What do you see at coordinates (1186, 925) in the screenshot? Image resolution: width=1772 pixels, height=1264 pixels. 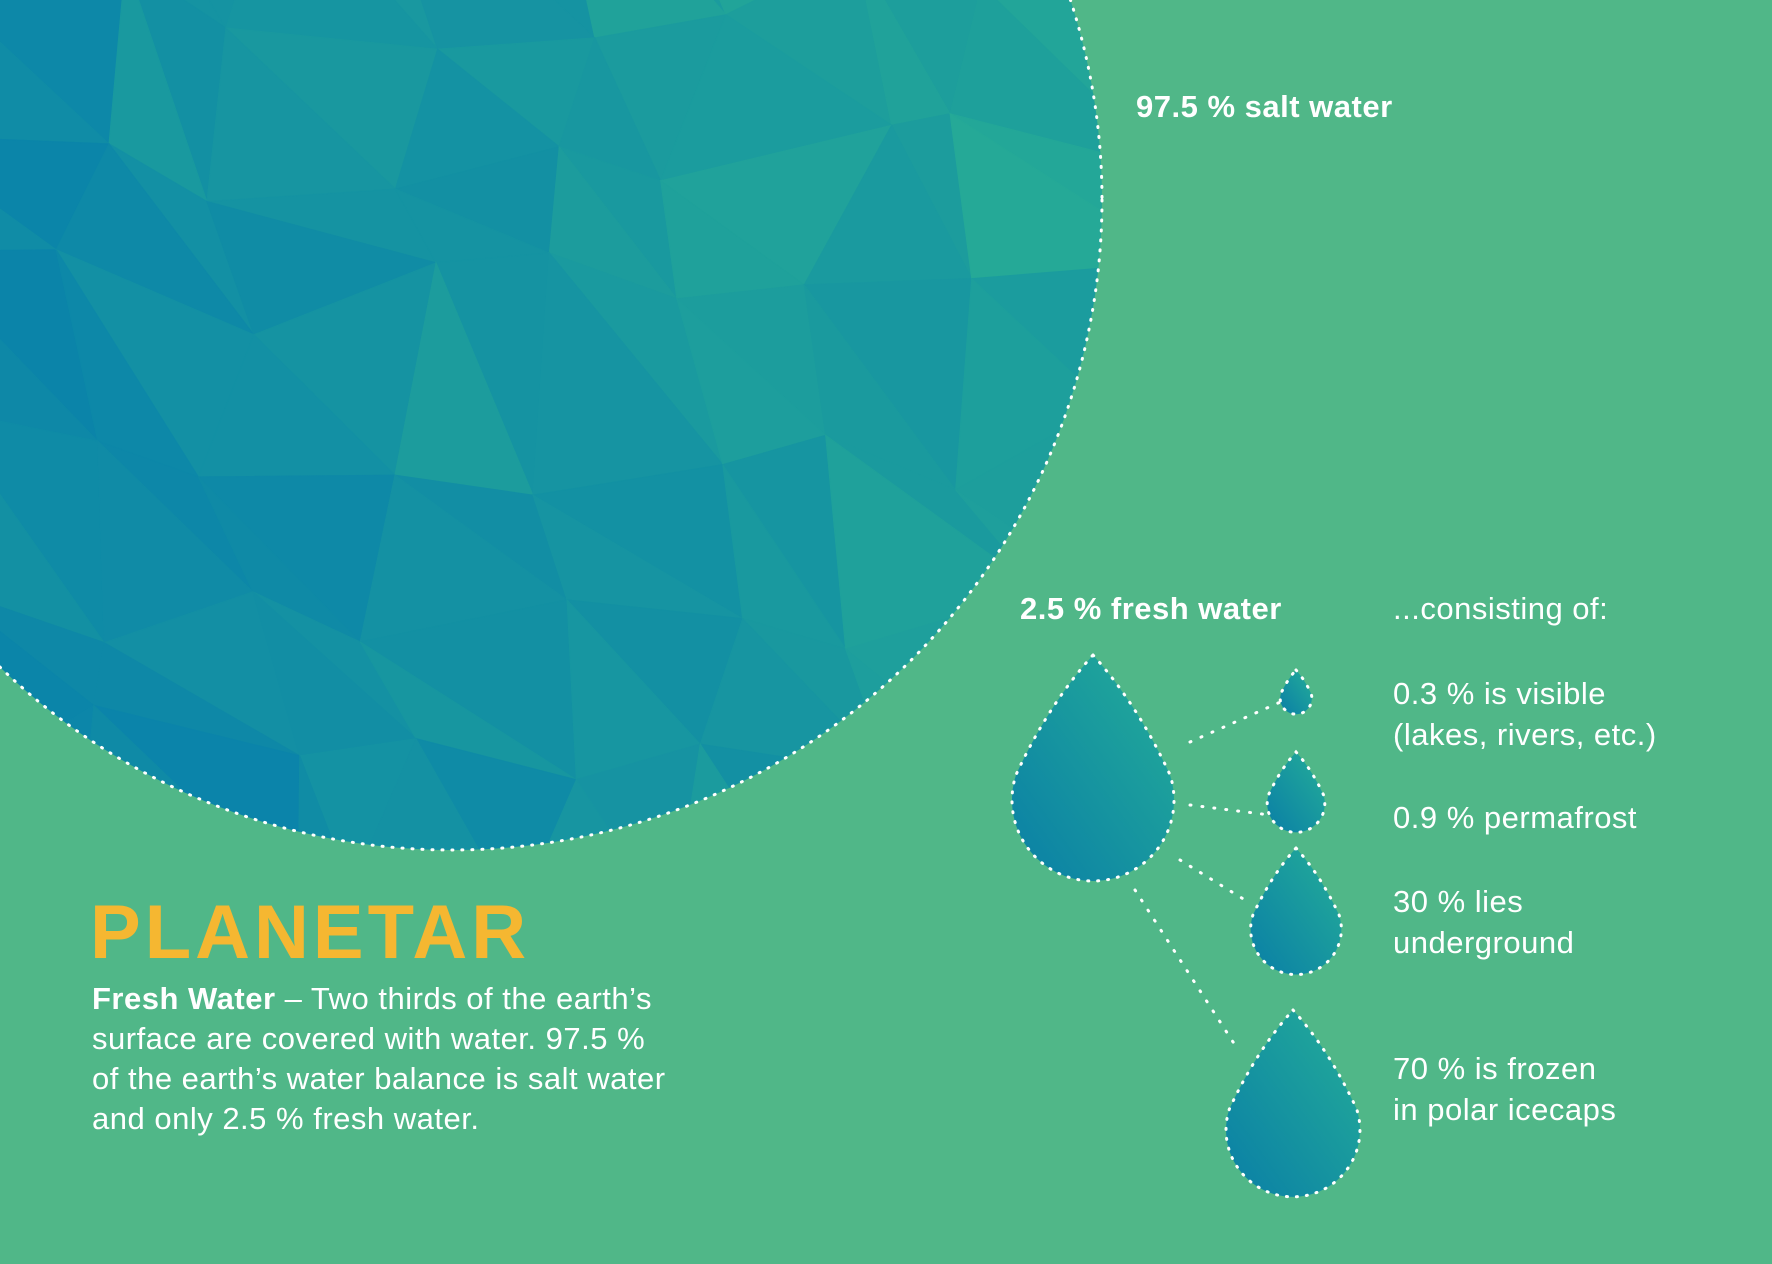 I see `drops` at bounding box center [1186, 925].